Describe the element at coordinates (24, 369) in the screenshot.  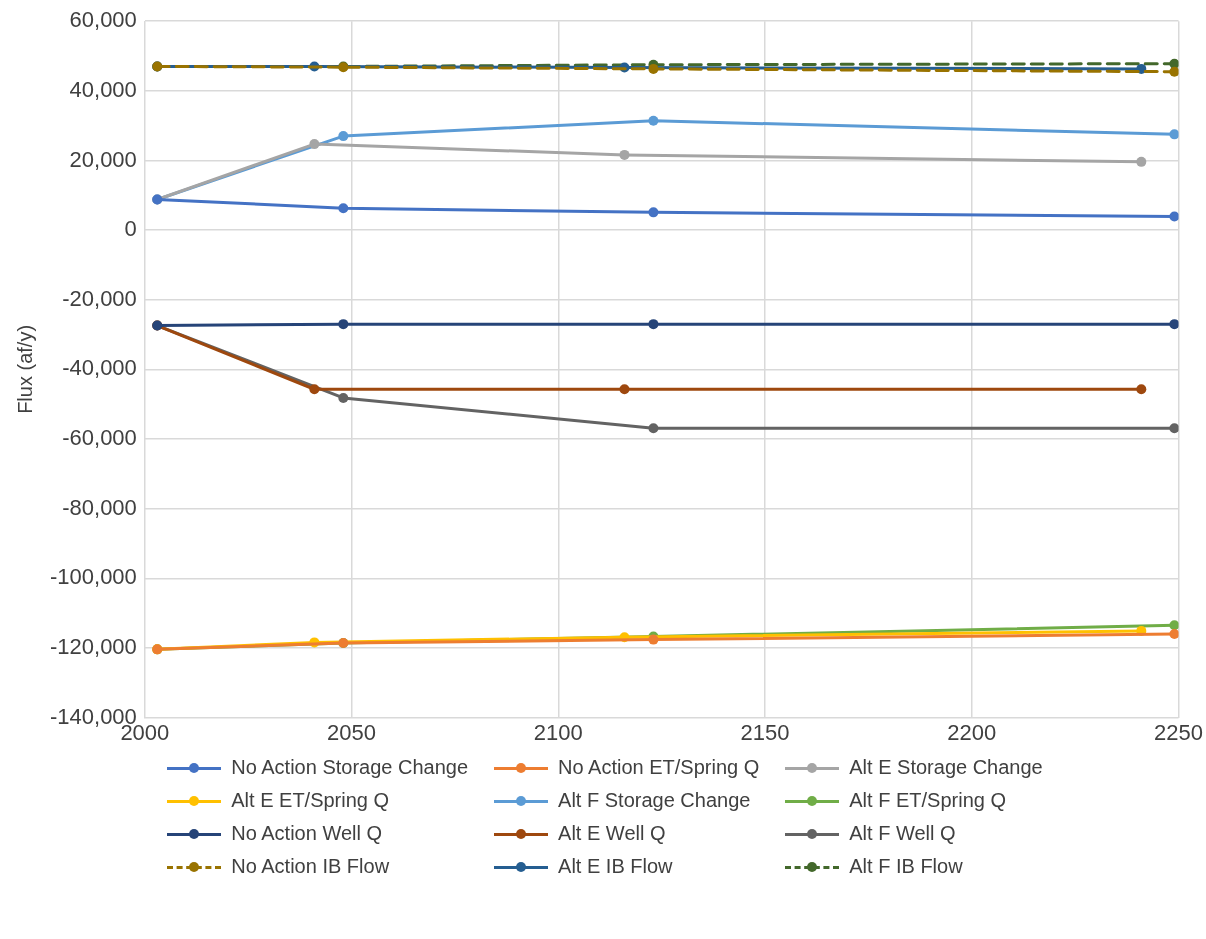
I see `y-axis-title: Flux (af/y)` at that location.